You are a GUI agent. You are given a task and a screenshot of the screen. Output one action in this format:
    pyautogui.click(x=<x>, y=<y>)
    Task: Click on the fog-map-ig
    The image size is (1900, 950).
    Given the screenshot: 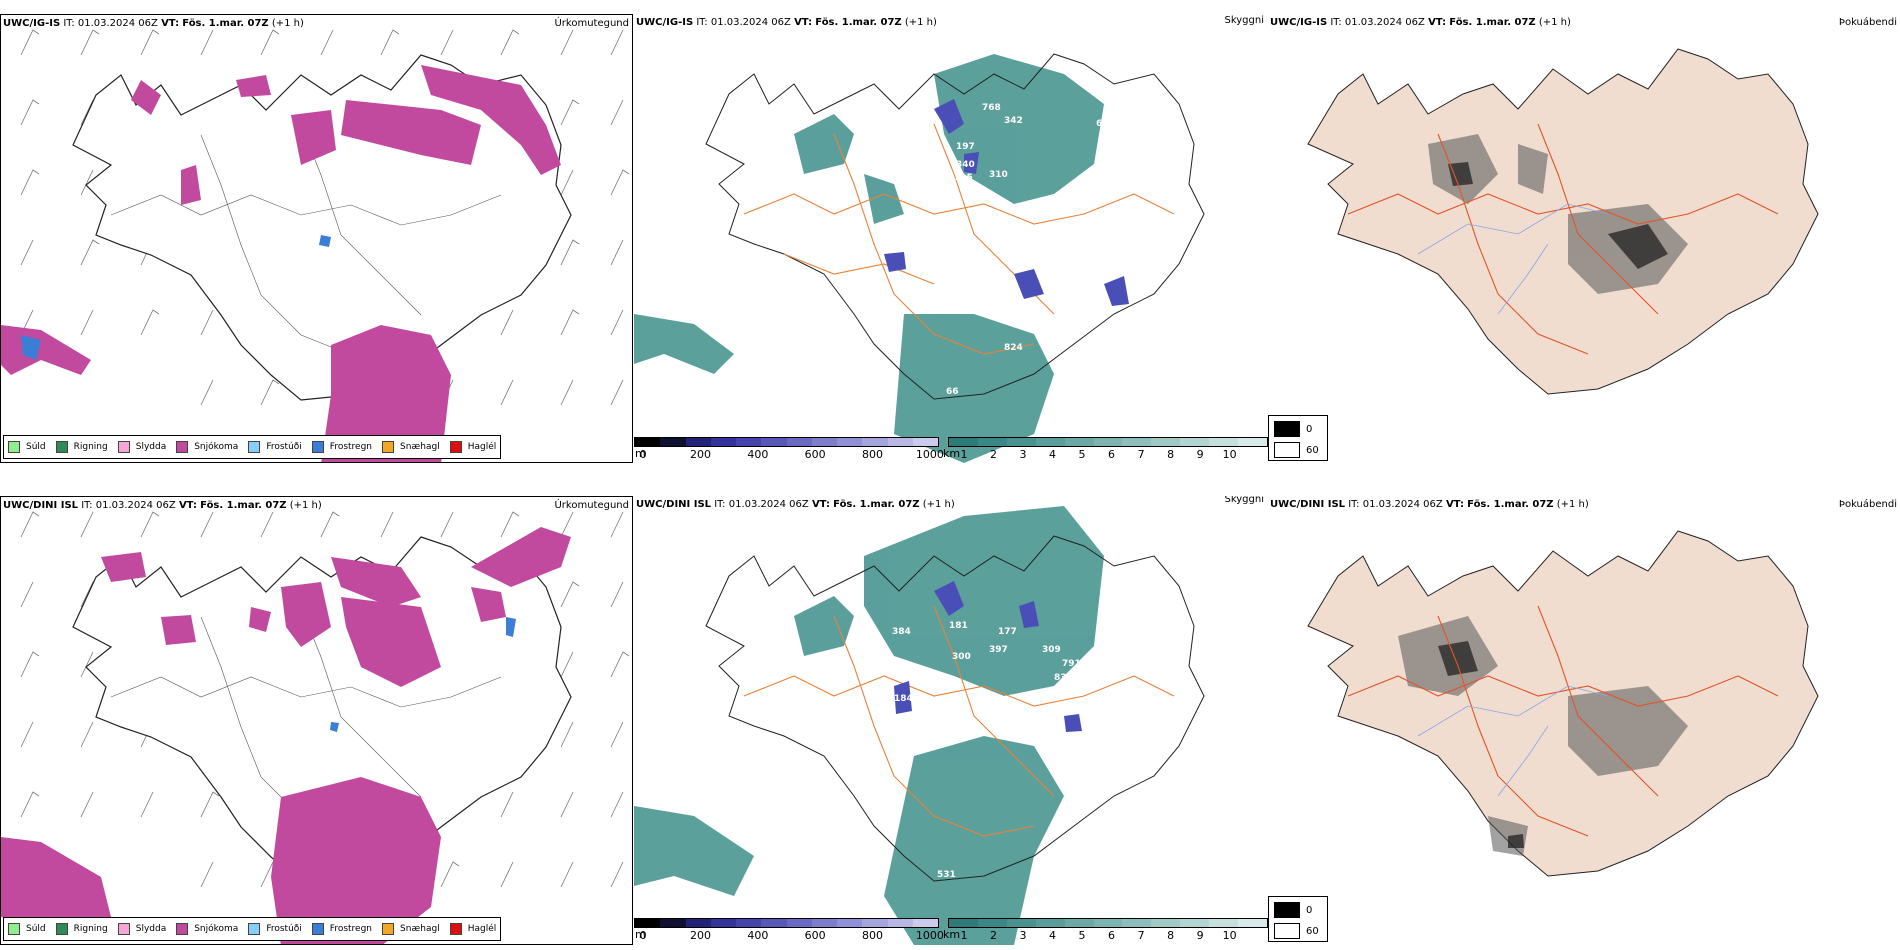 What is the action you would take?
    pyautogui.click(x=1563, y=221)
    